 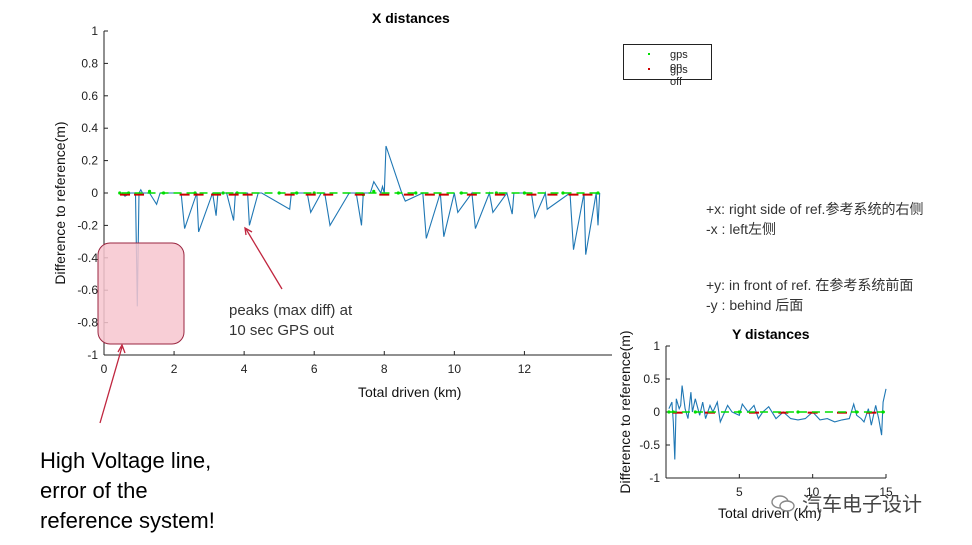 I want to click on x-chart-ytick-label: 0.2, so click(x=89, y=161).